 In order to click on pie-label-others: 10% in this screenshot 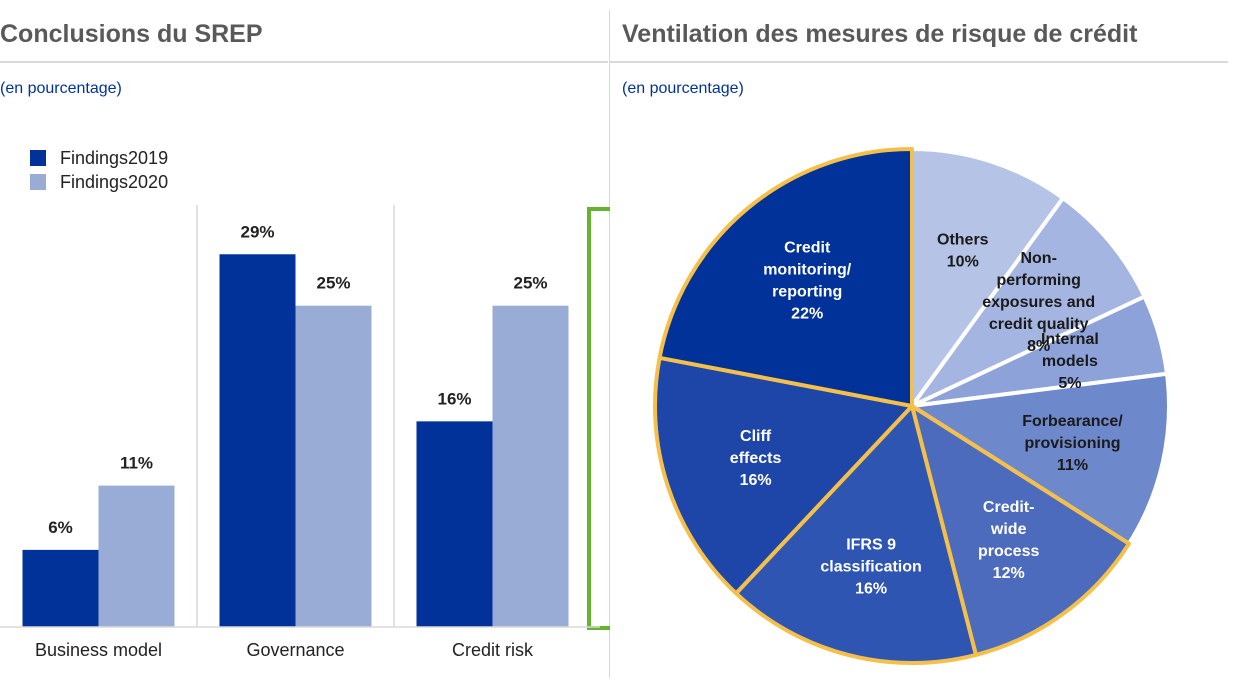, I will do `click(963, 262)`.